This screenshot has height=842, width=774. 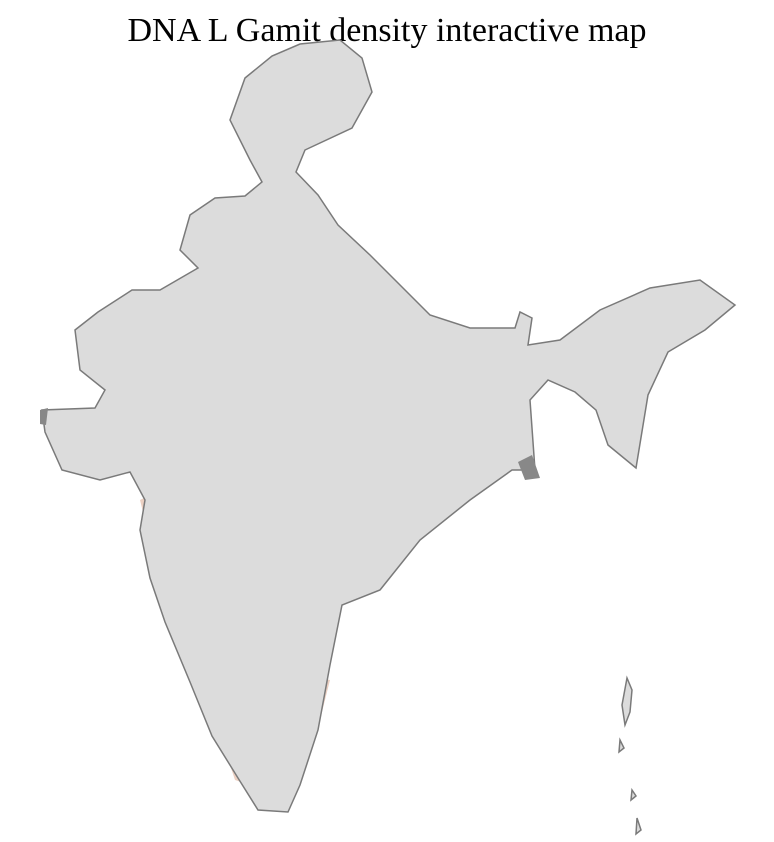 I want to click on andaman-nicobar-islands, so click(x=630, y=755).